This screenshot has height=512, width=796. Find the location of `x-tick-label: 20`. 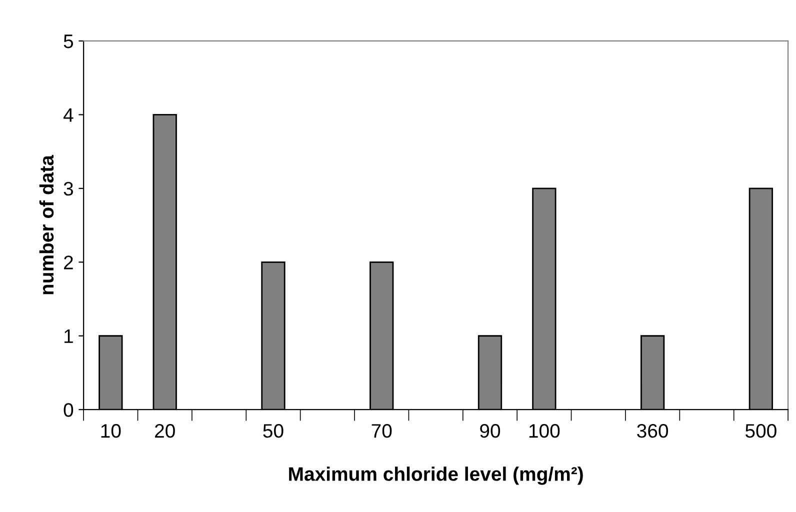

x-tick-label: 20 is located at coordinates (165, 431).